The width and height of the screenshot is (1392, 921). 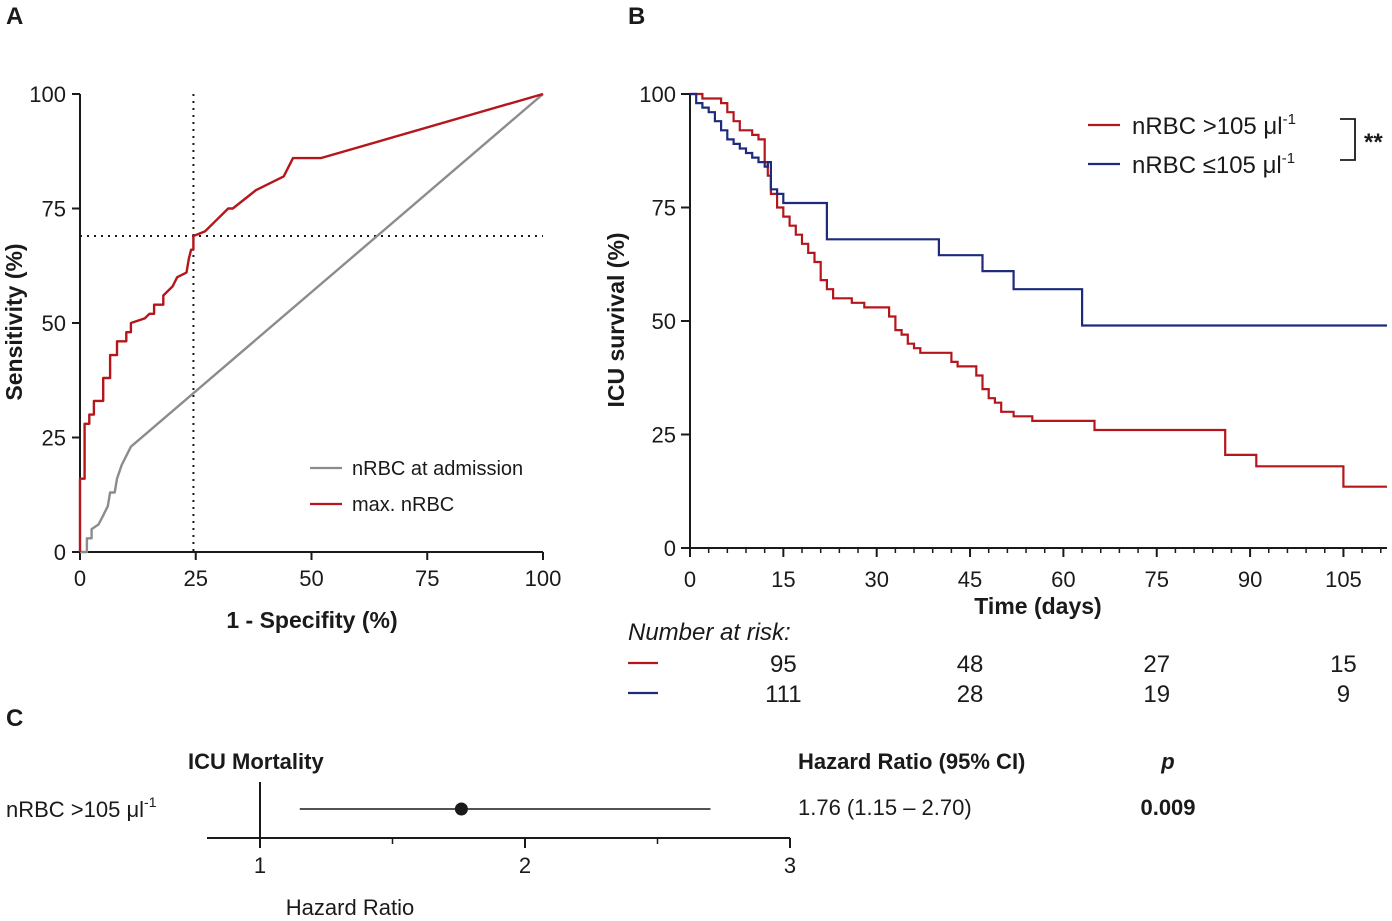 What do you see at coordinates (690, 579) in the screenshot?
I see `km-x-tick-label: 0` at bounding box center [690, 579].